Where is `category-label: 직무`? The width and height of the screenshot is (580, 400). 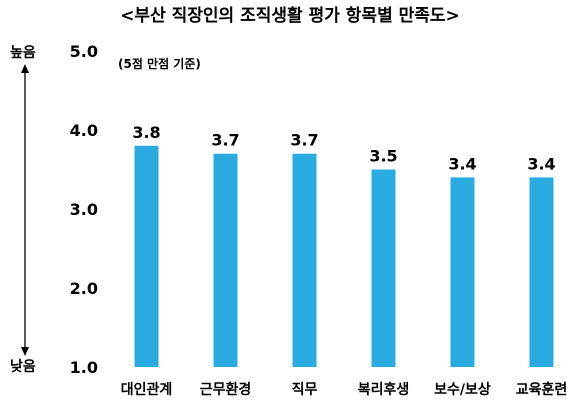
category-label: 직무 is located at coordinates (305, 389).